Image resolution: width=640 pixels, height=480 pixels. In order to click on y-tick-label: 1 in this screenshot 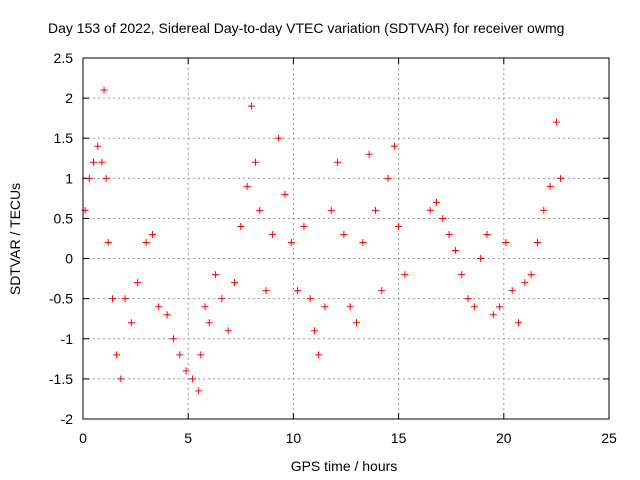, I will do `click(69, 178)`.